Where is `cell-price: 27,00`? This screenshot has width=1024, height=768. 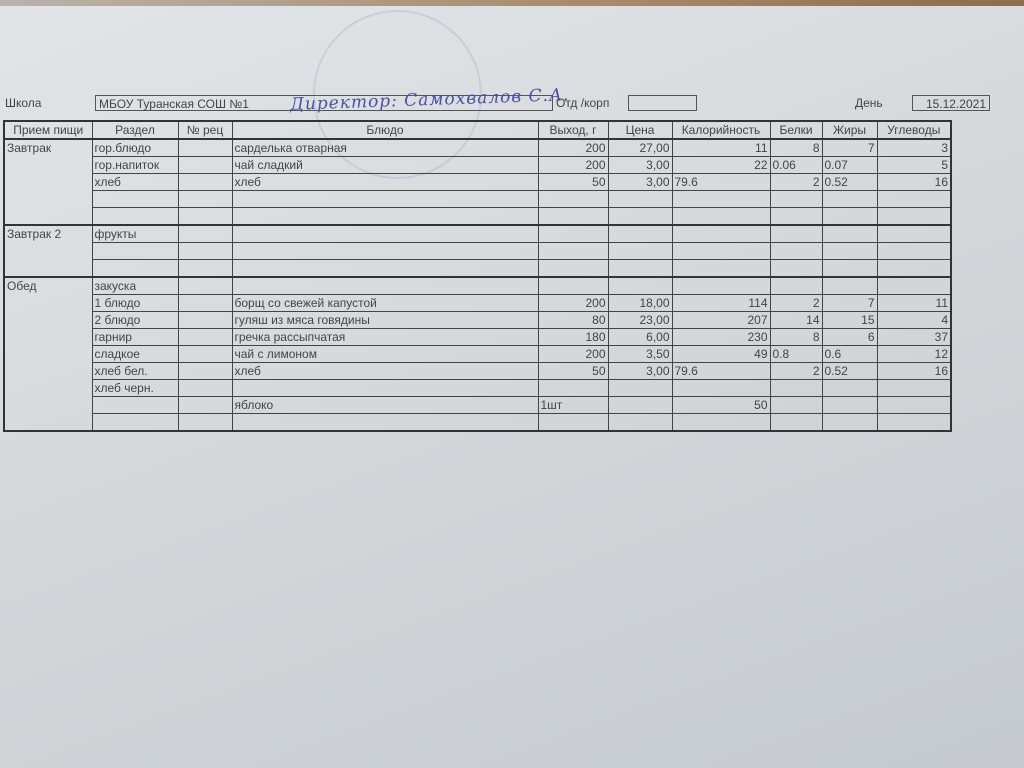
cell-price: 27,00 is located at coordinates (640, 147).